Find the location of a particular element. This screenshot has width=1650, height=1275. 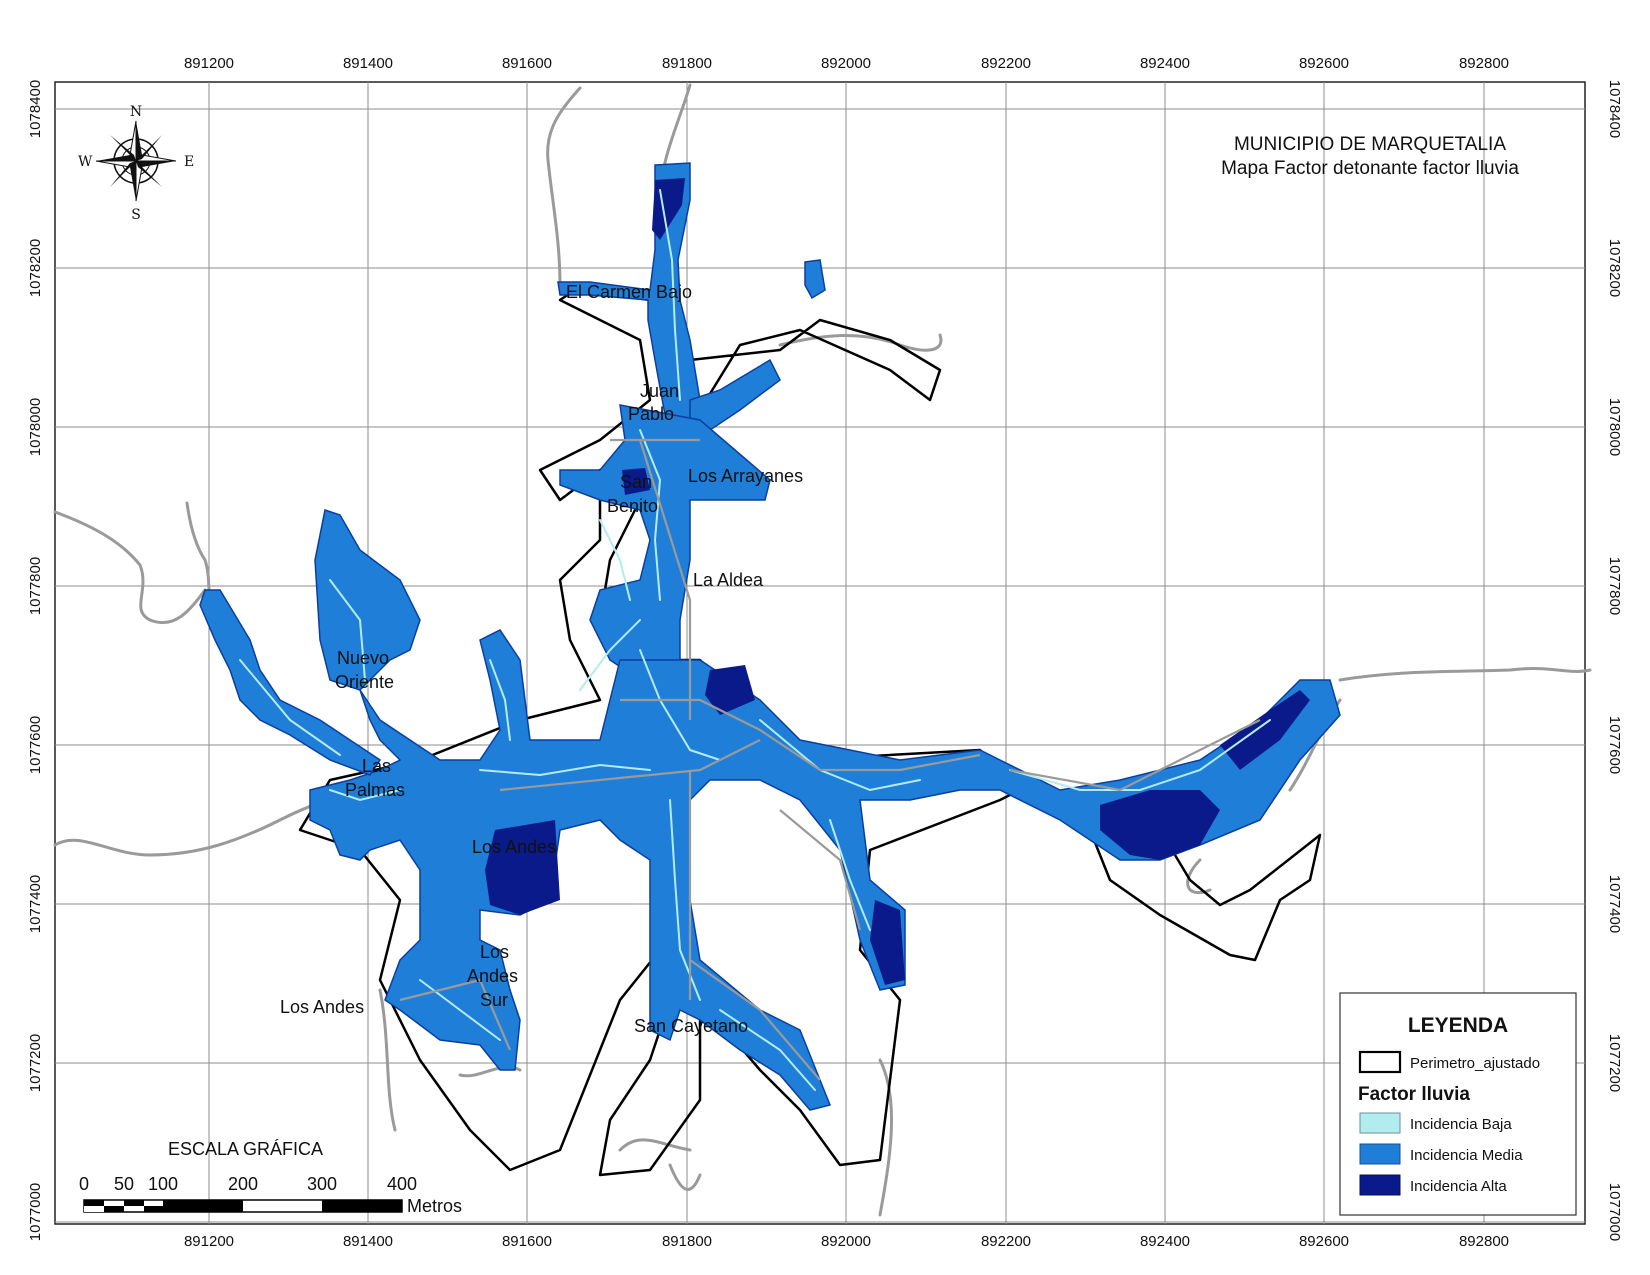

place-label-san-benito: San is located at coordinates (636, 482).